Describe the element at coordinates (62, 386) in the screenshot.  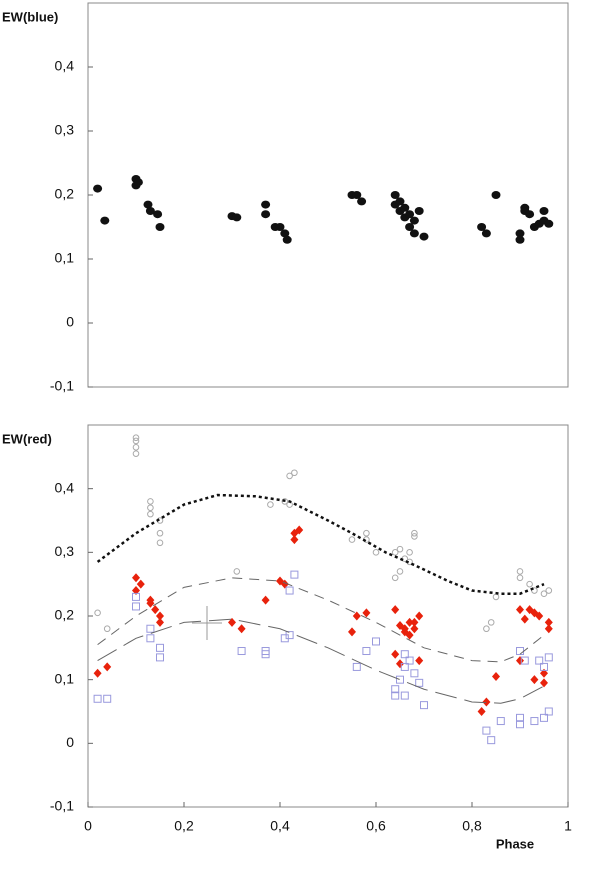
I see `y-tick-label: -0,1` at that location.